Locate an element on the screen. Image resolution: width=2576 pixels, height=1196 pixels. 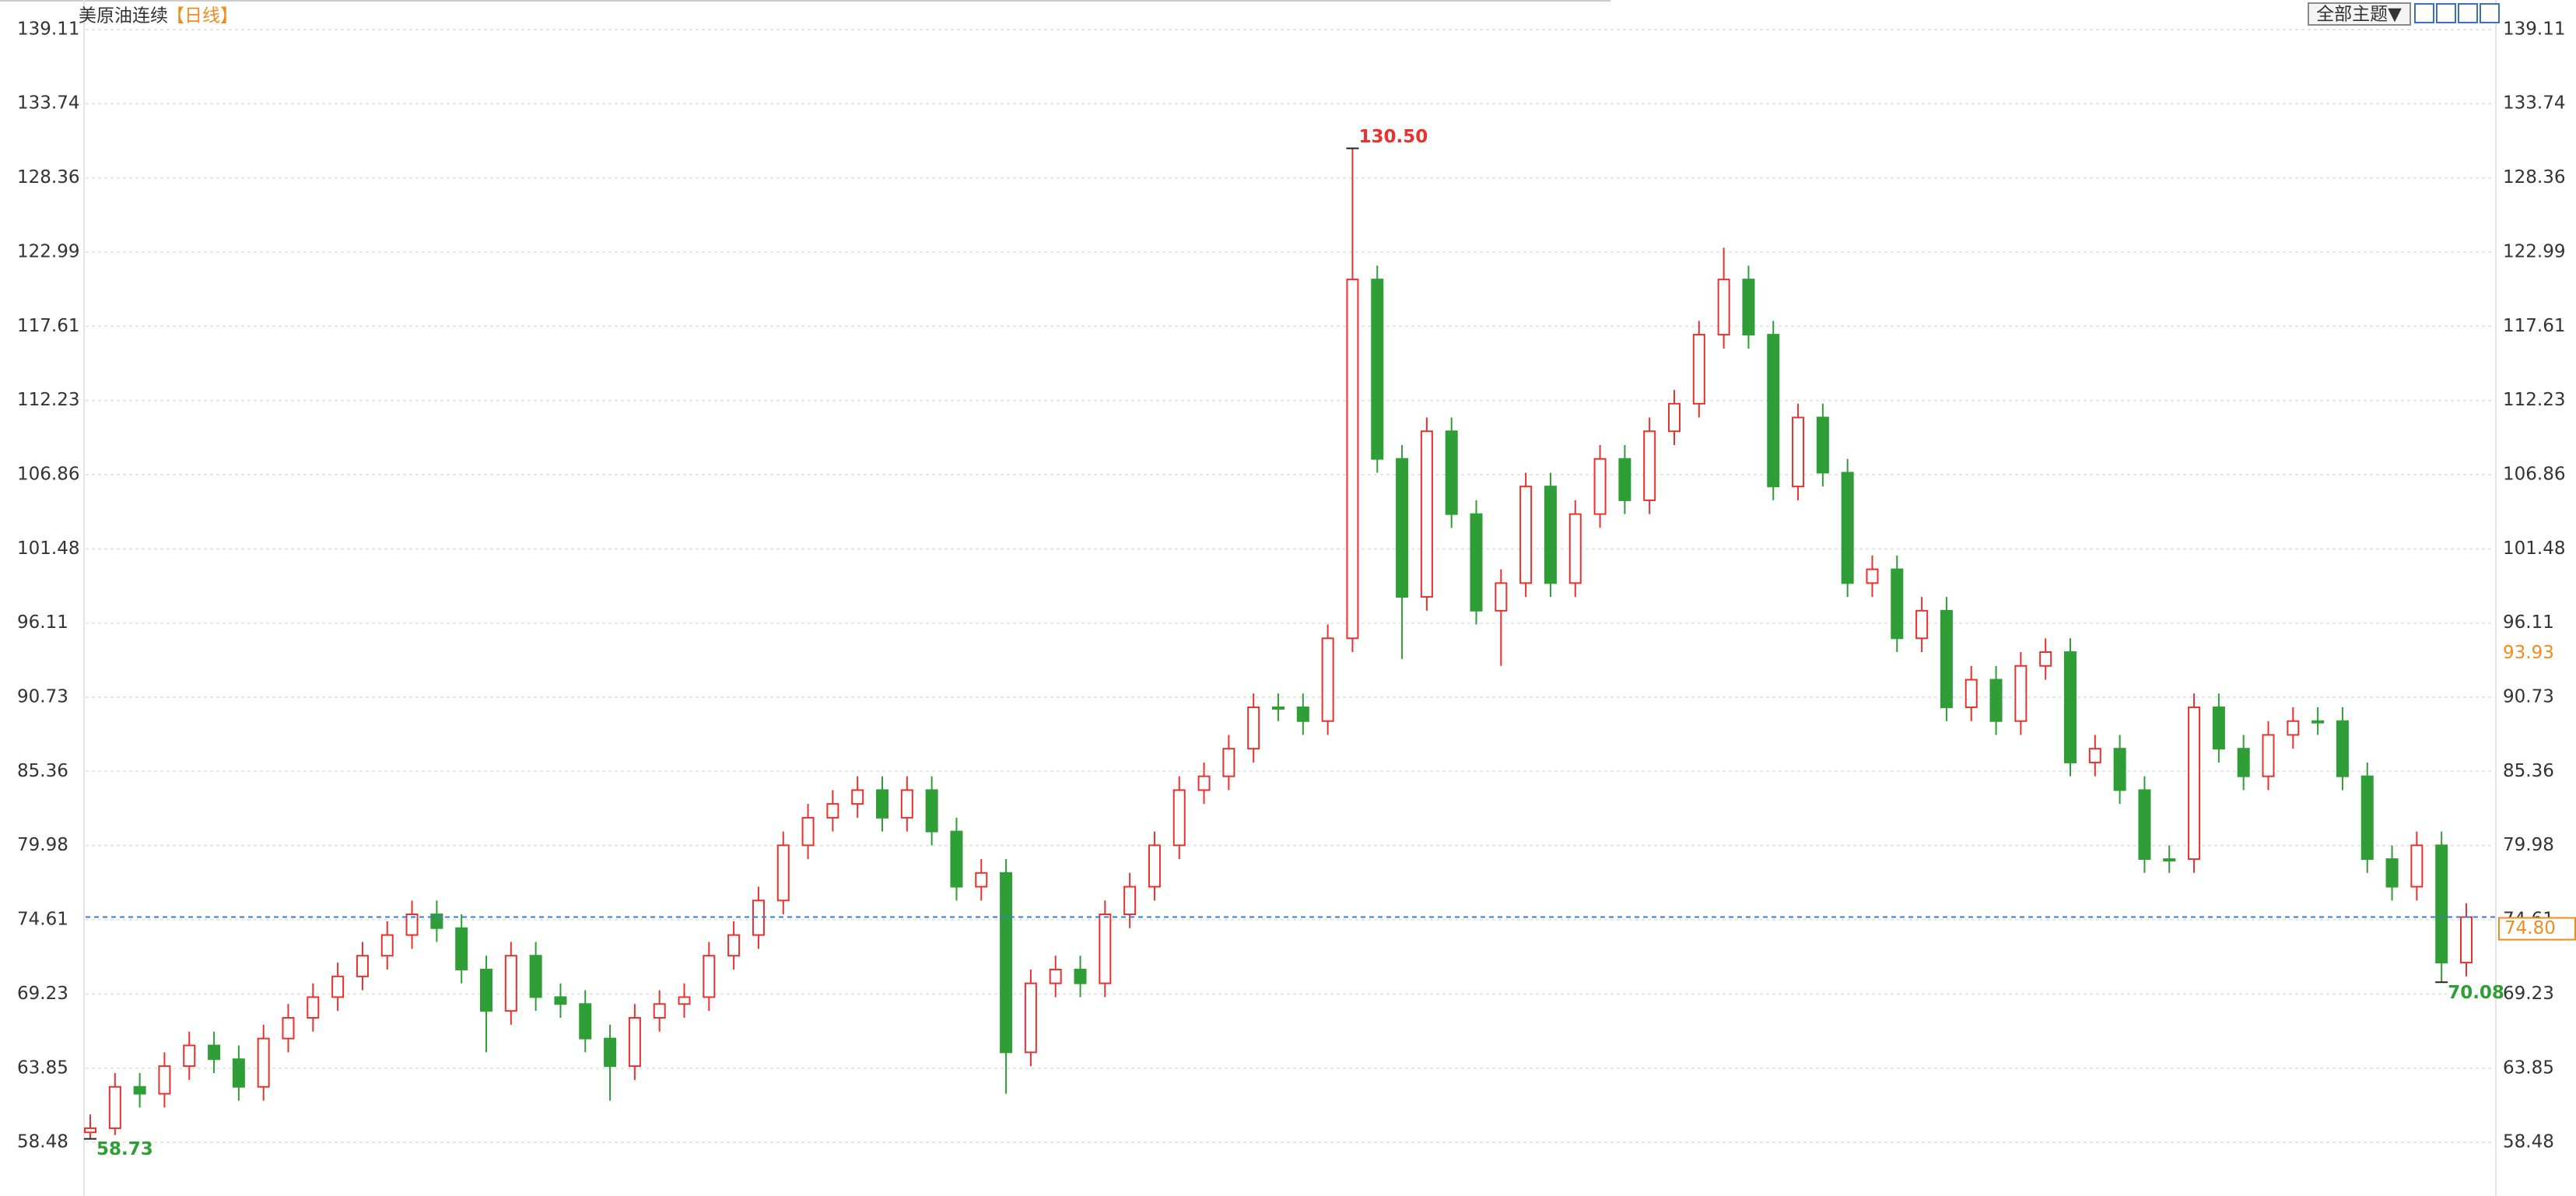
extreme-label: 70.08 is located at coordinates (2476, 993).